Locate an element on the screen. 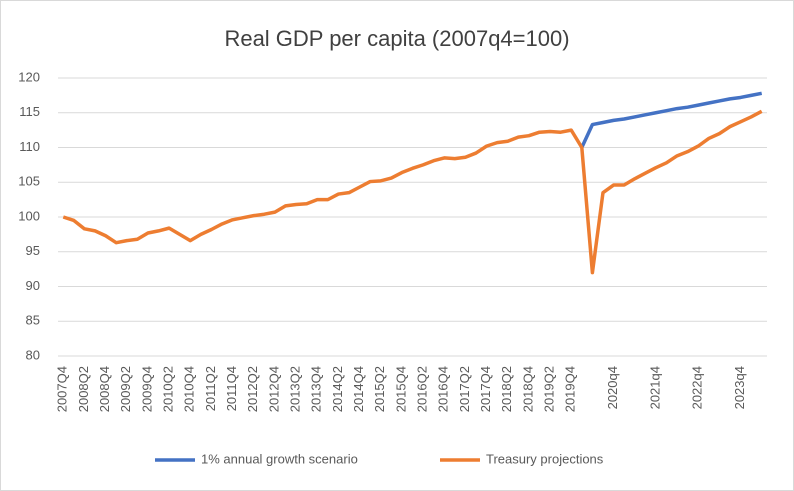 The image size is (794, 491). x-tick-label: 2017Q4 is located at coordinates (485, 389).